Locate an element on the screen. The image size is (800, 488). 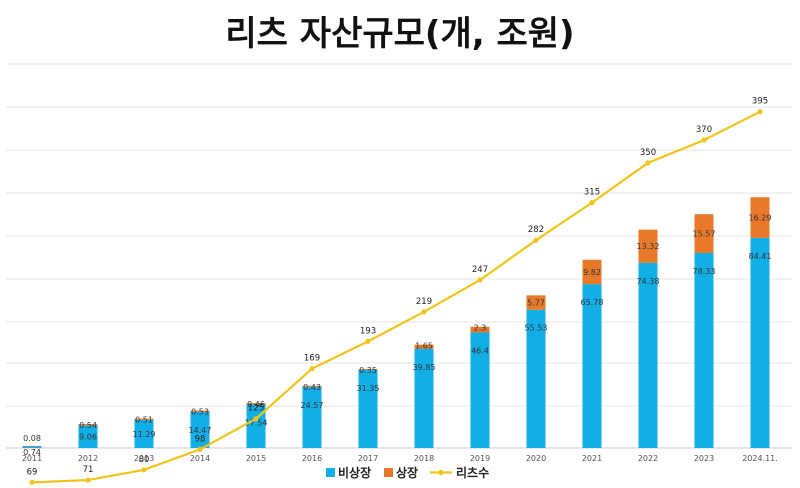
bar-label-unlisted: 17.54 is located at coordinates (256, 422).